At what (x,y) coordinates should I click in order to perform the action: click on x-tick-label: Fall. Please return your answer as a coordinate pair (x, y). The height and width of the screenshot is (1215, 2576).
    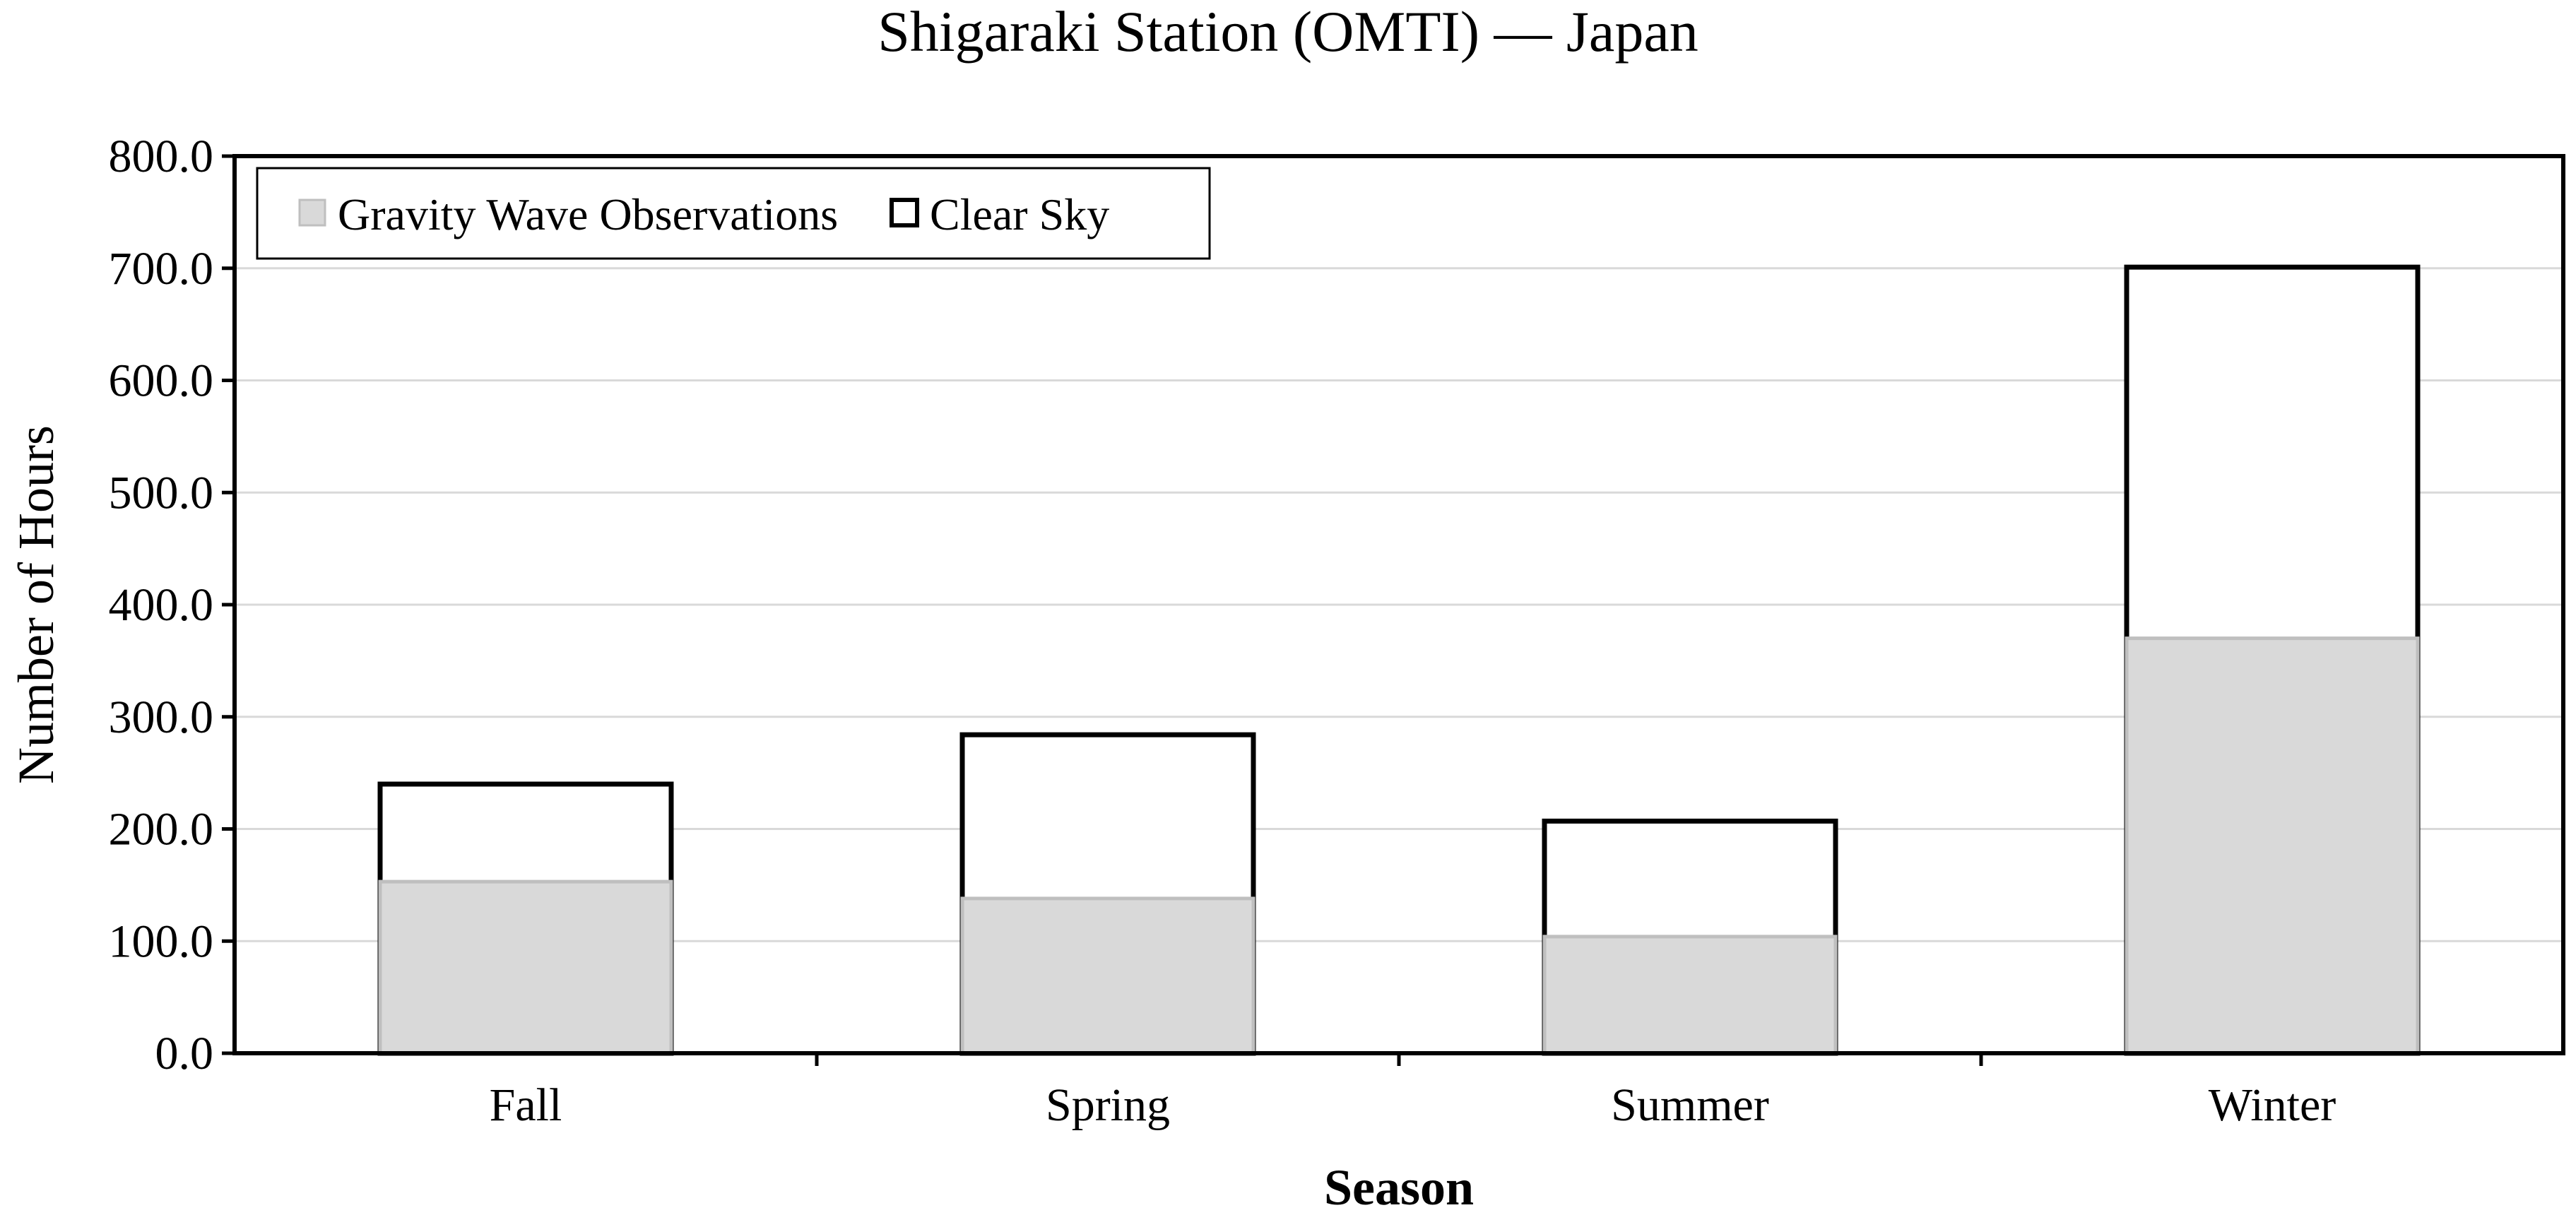
    Looking at the image, I should click on (526, 1105).